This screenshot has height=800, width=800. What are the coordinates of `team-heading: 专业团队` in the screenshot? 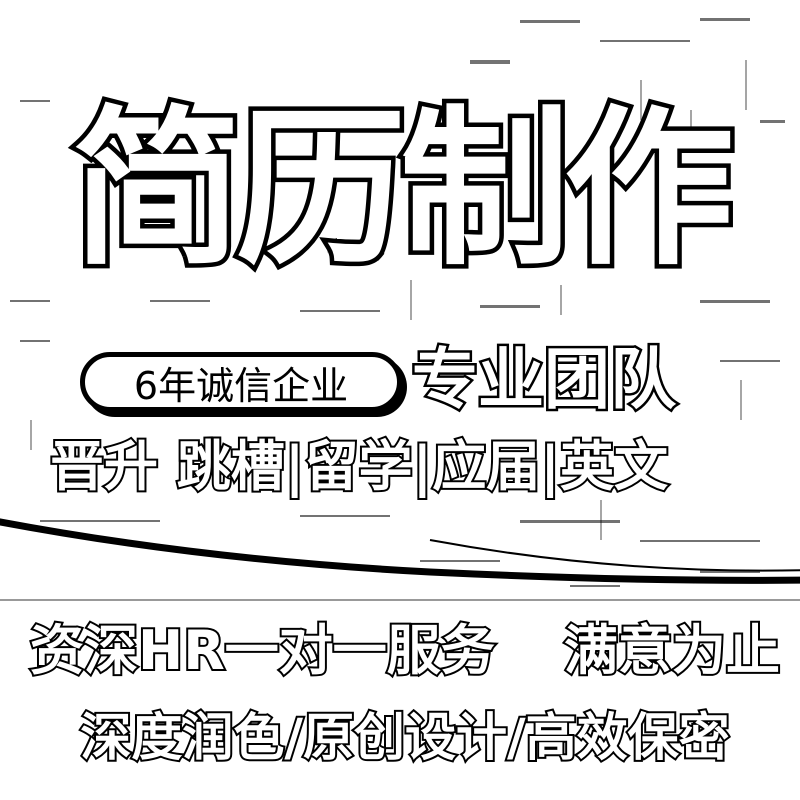 It's located at (544, 380).